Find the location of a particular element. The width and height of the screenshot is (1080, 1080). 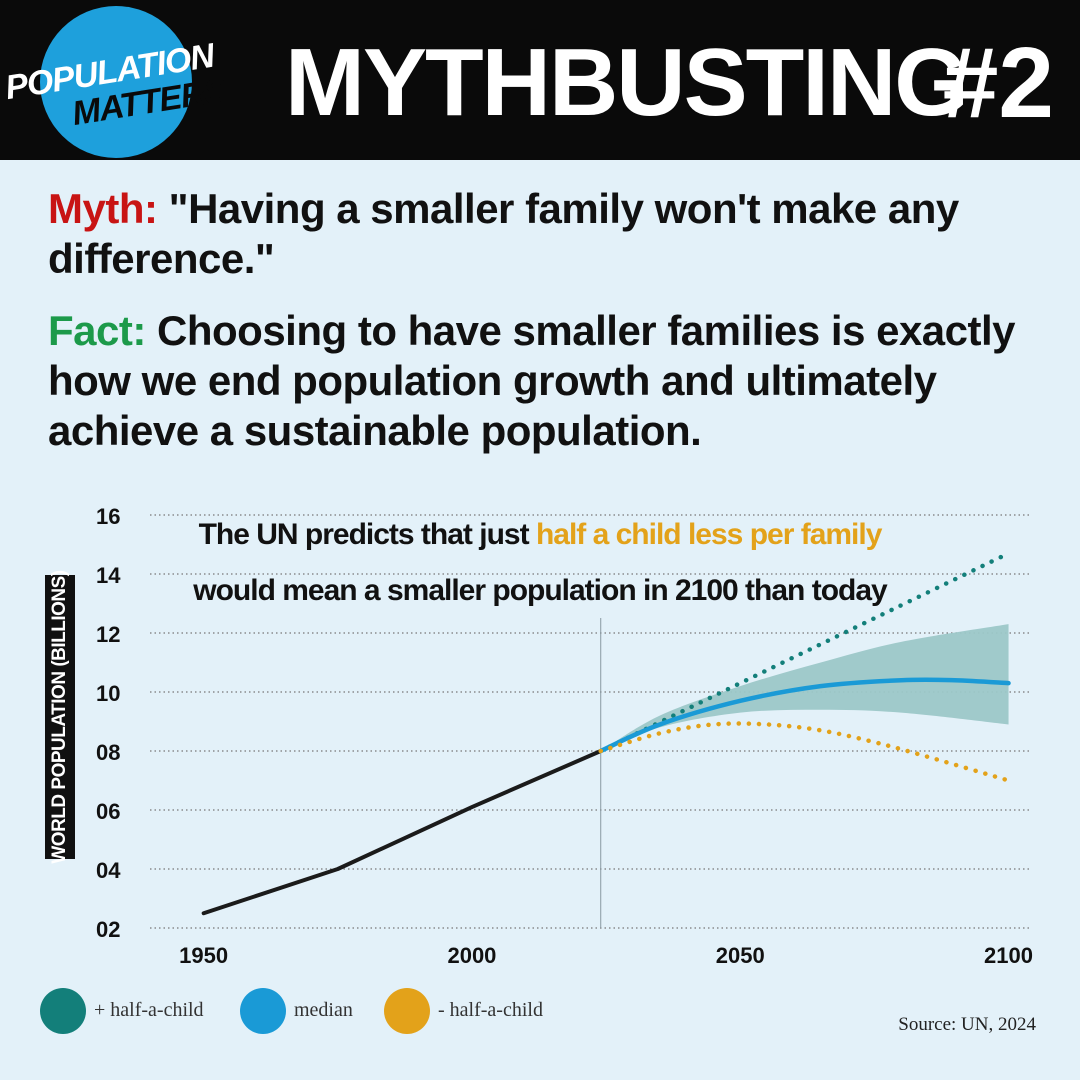

y-tick-label: 14 is located at coordinates (108, 575).